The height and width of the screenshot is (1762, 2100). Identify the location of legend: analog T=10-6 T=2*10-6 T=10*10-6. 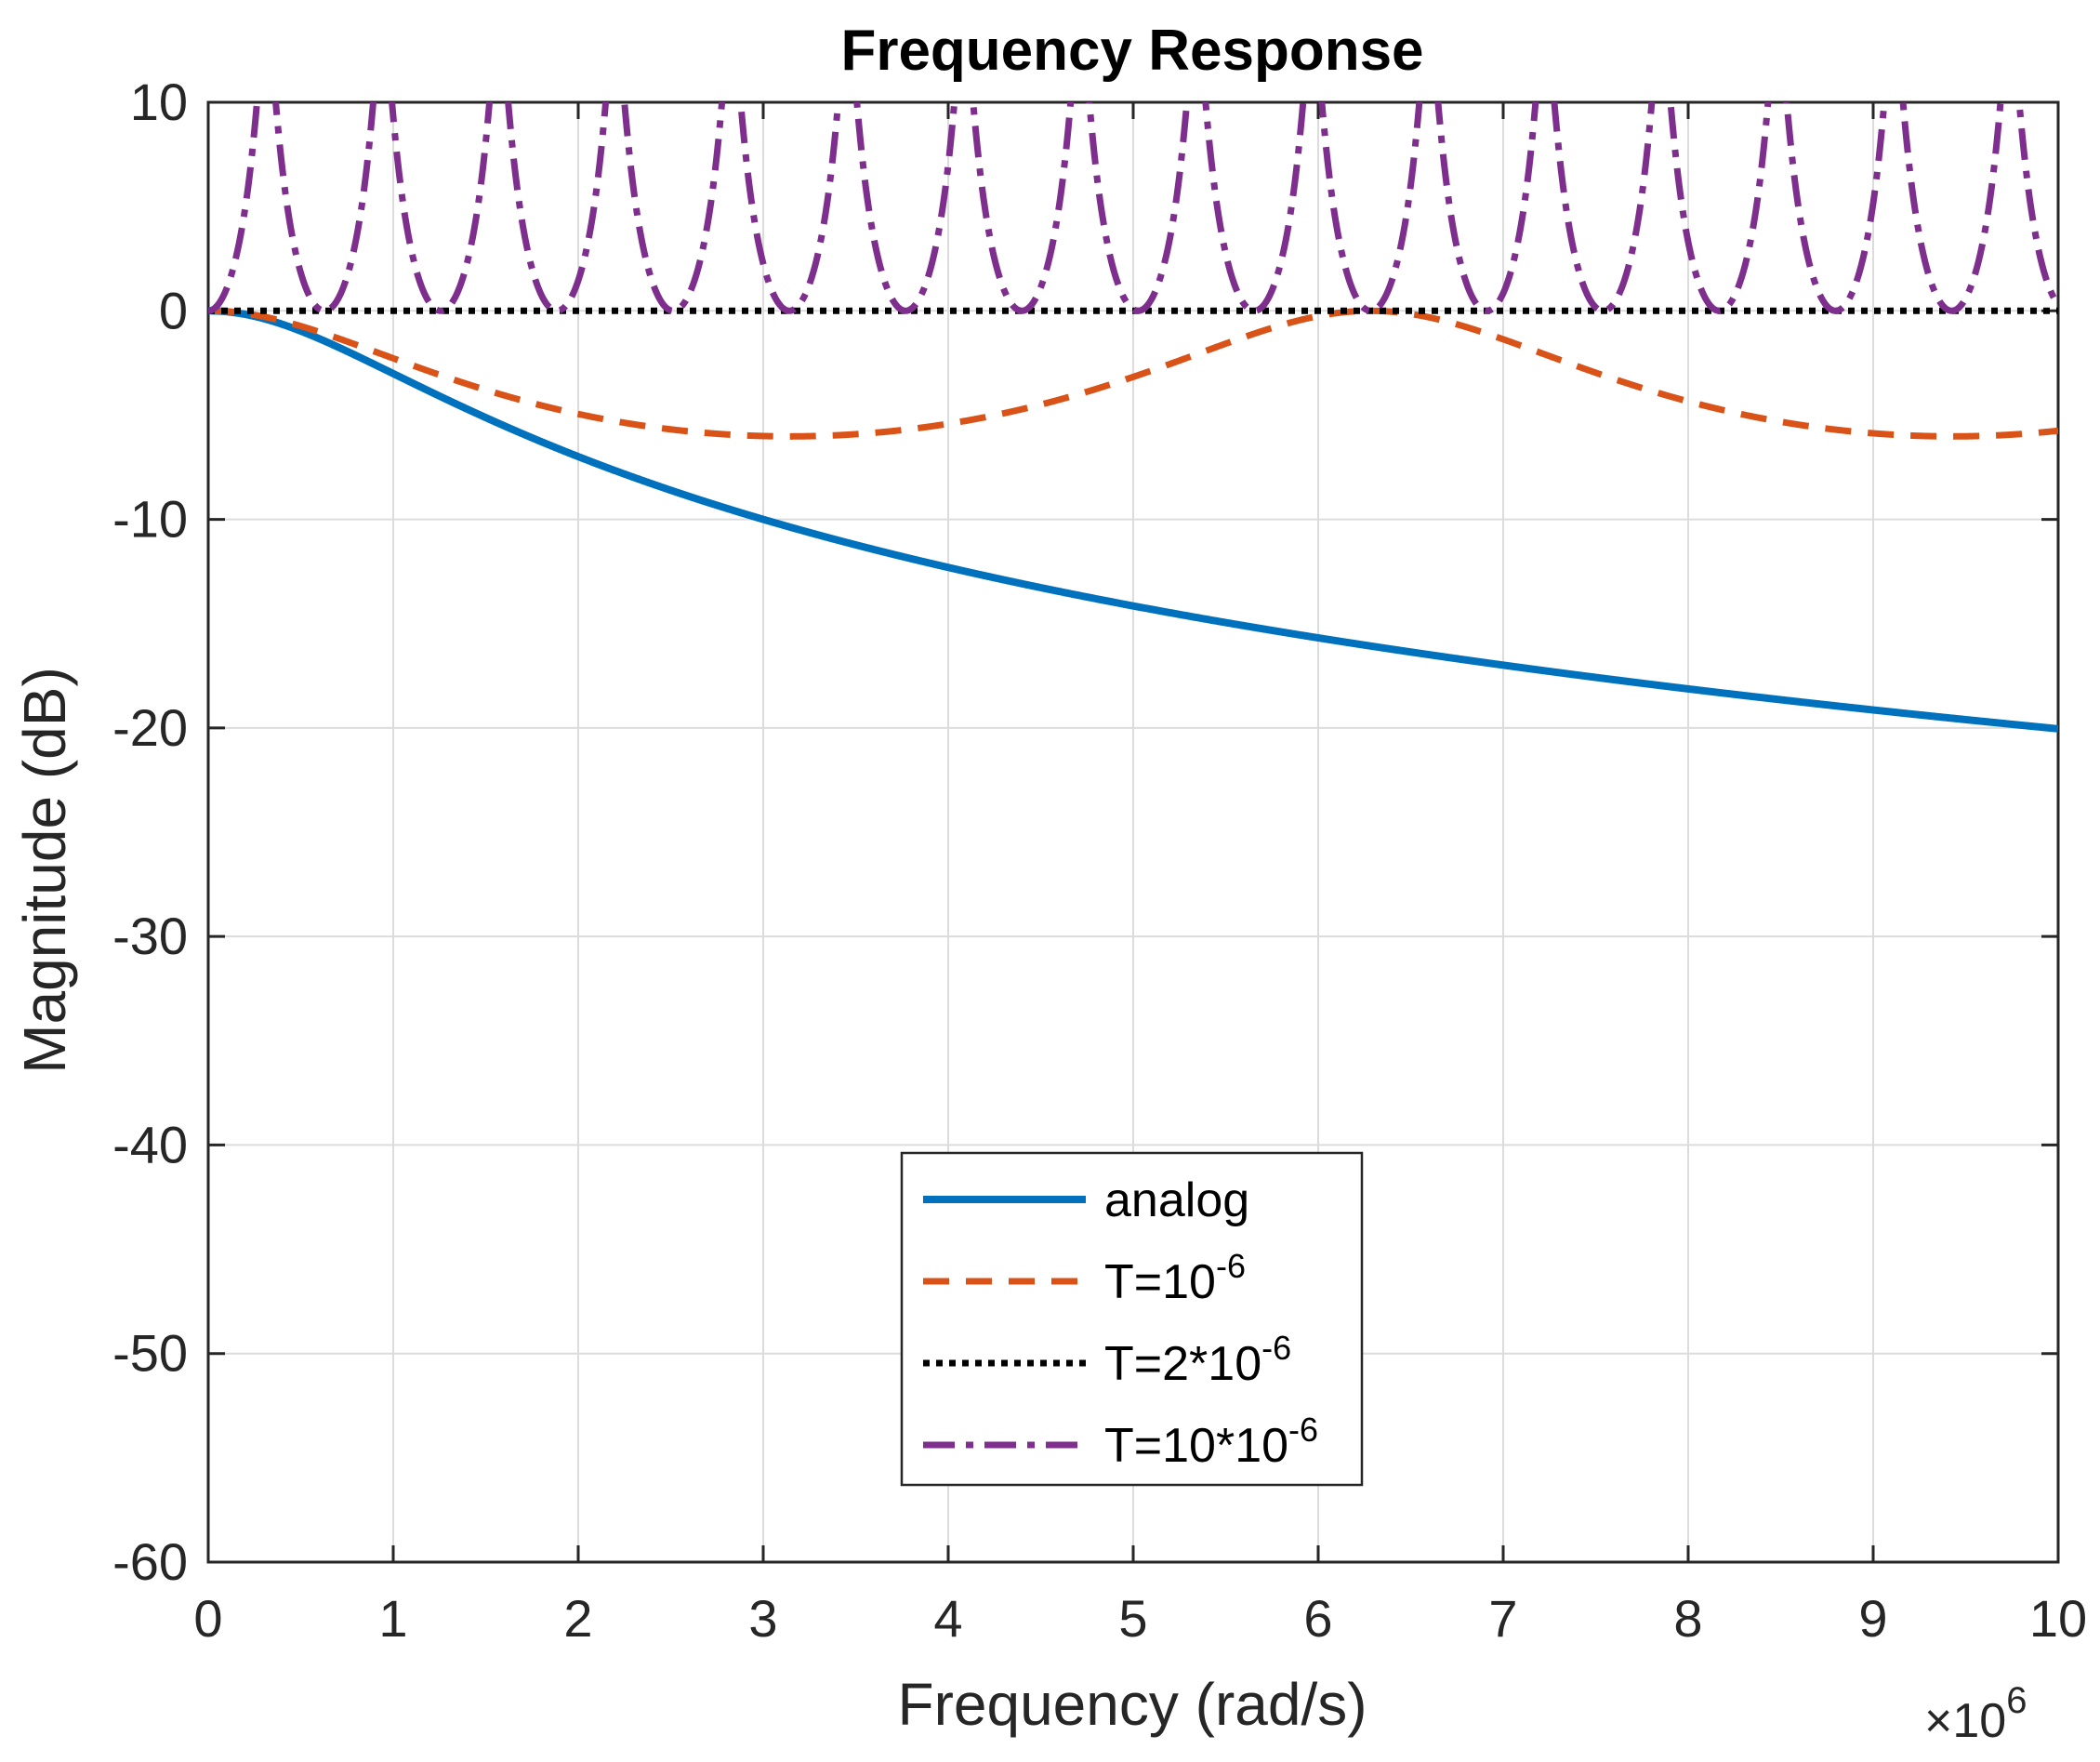
(1132, 1319).